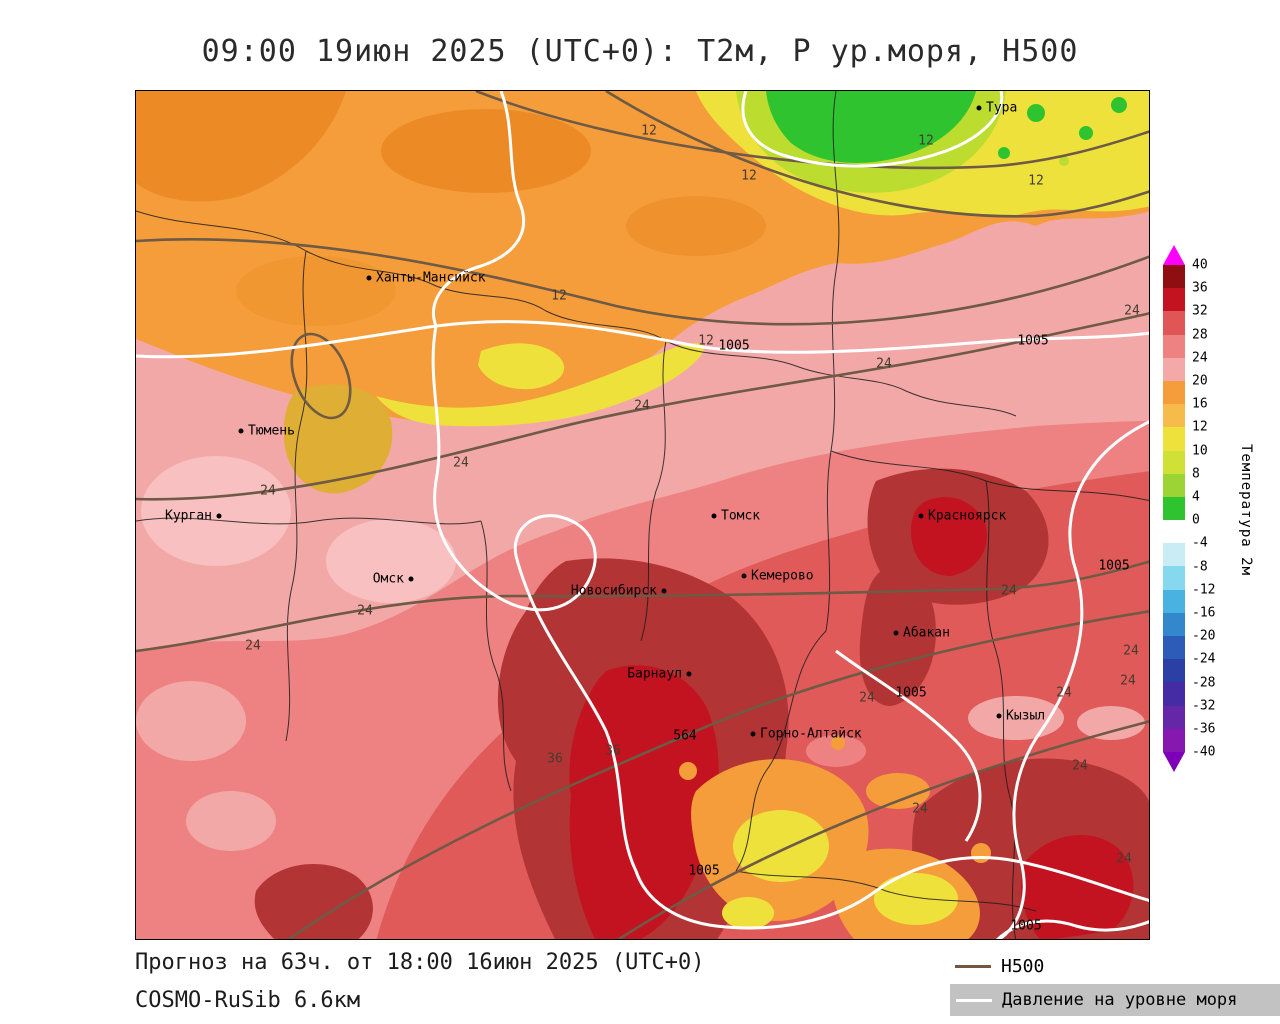 This screenshot has width=1280, height=1024. What do you see at coordinates (1174, 761) in the screenshot?
I see `colorbar-under-arrow` at bounding box center [1174, 761].